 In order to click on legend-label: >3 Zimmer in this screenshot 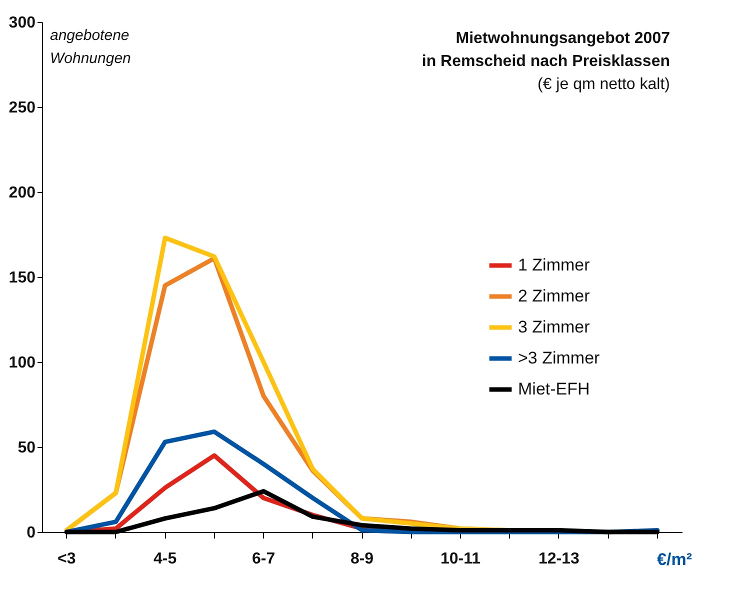, I will do `click(559, 358)`.